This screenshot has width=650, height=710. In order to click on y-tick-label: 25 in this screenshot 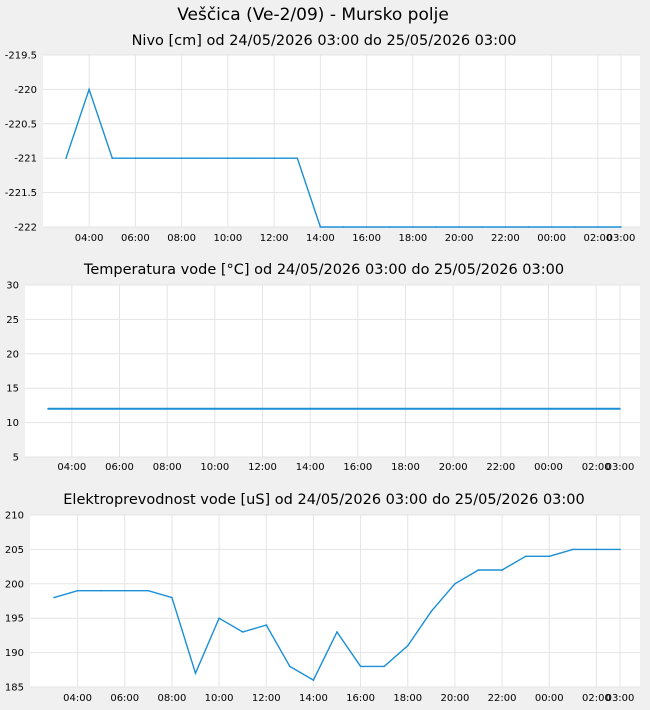, I will do `click(12, 320)`.